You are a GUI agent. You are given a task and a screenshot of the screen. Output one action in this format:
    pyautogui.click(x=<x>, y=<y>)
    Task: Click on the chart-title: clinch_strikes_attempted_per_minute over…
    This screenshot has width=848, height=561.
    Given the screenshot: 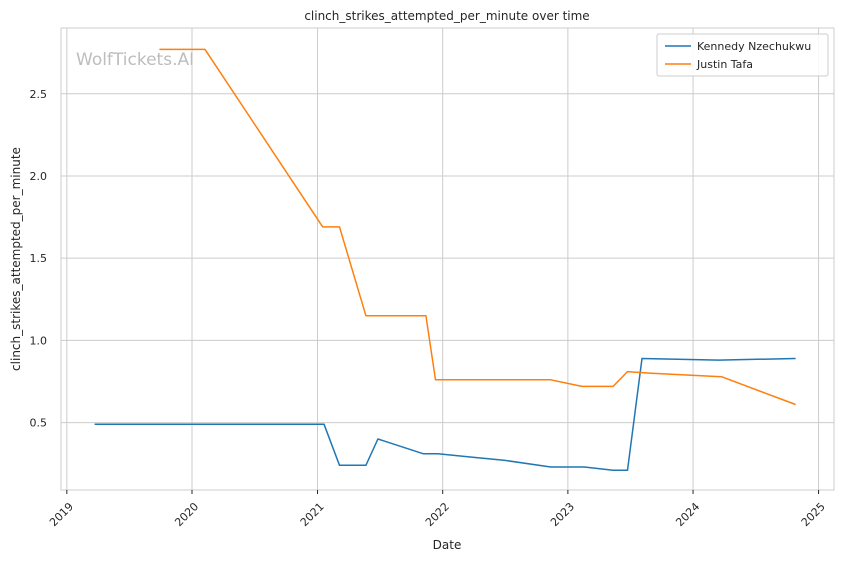 What is the action you would take?
    pyautogui.click(x=446, y=16)
    